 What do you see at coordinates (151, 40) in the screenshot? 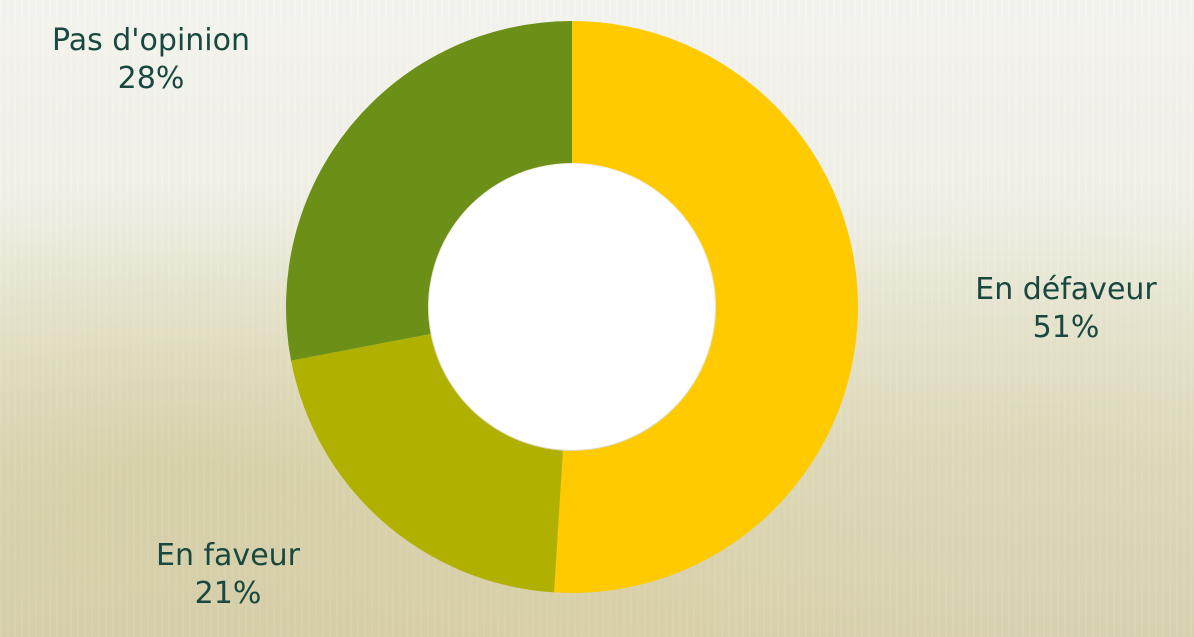
I see `slice-label-text: Pas d'opinion` at bounding box center [151, 40].